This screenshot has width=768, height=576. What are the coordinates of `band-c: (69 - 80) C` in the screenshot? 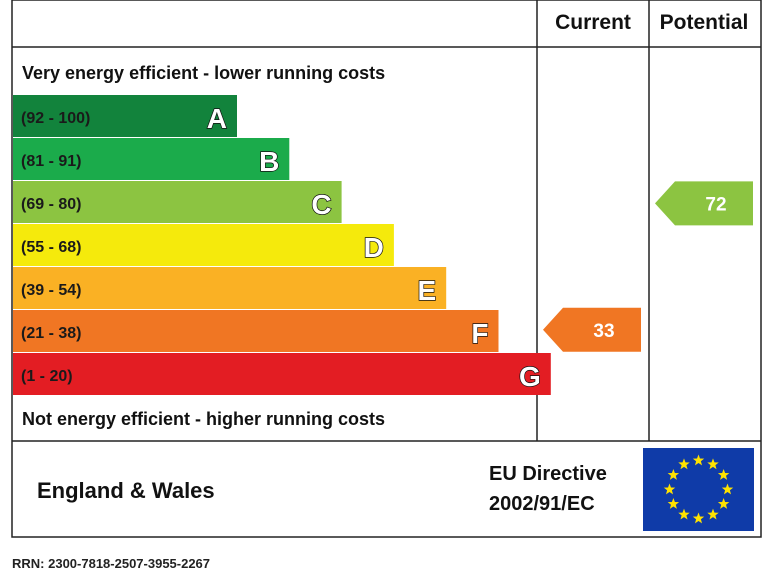 It's located at (177, 202).